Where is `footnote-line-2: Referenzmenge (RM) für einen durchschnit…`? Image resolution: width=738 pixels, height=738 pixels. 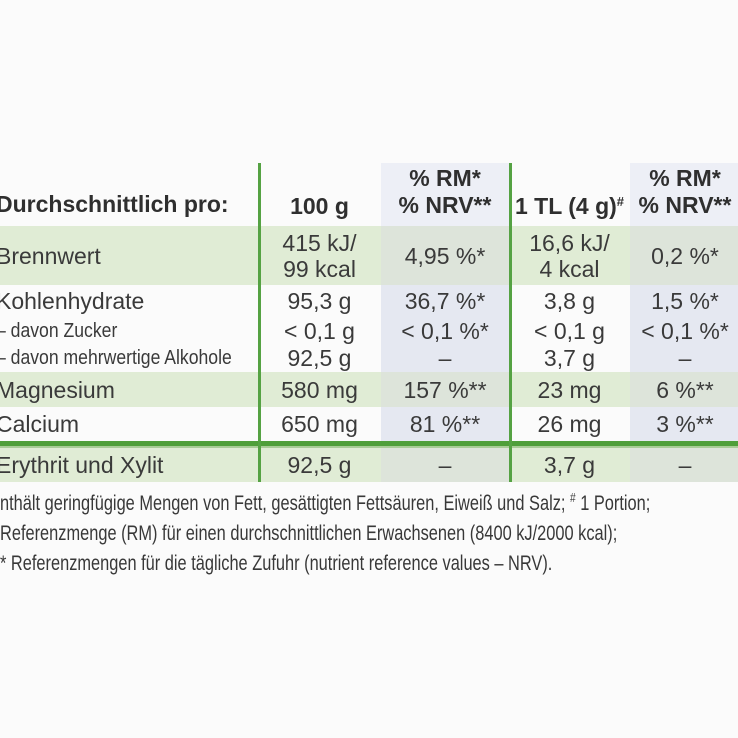
footnote-line-2: Referenzmenge (RM) für einen durchschnit… is located at coordinates (309, 533).